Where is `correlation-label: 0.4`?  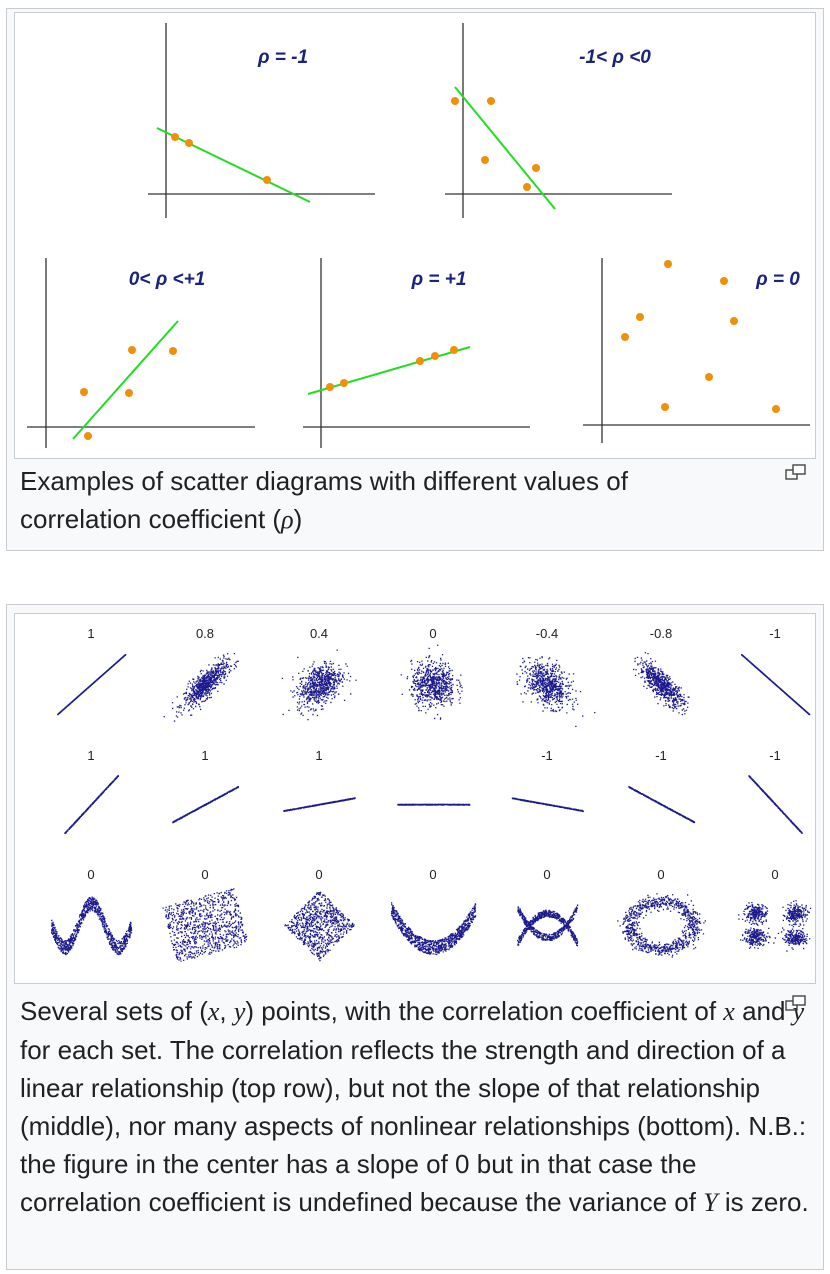
correlation-label: 0.4 is located at coordinates (319, 633).